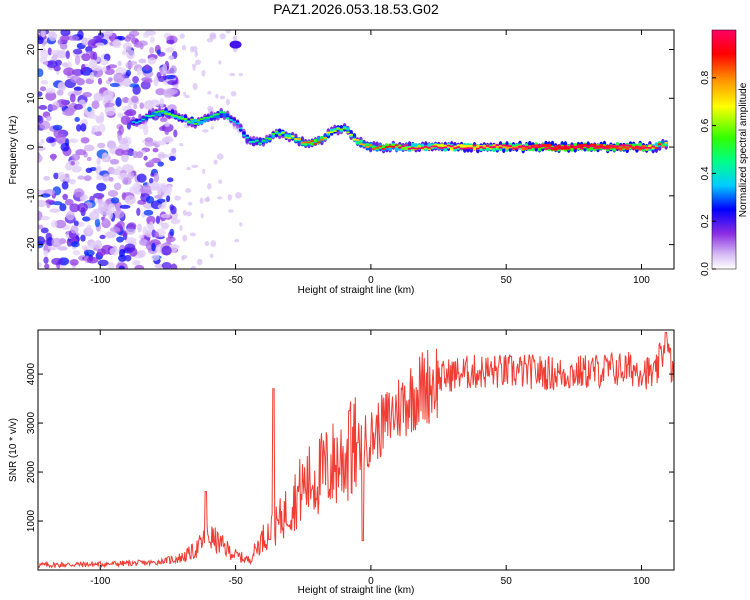 The width and height of the screenshot is (750, 600). What do you see at coordinates (31, 195) in the screenshot?
I see `y-tick-label: -10` at bounding box center [31, 195].